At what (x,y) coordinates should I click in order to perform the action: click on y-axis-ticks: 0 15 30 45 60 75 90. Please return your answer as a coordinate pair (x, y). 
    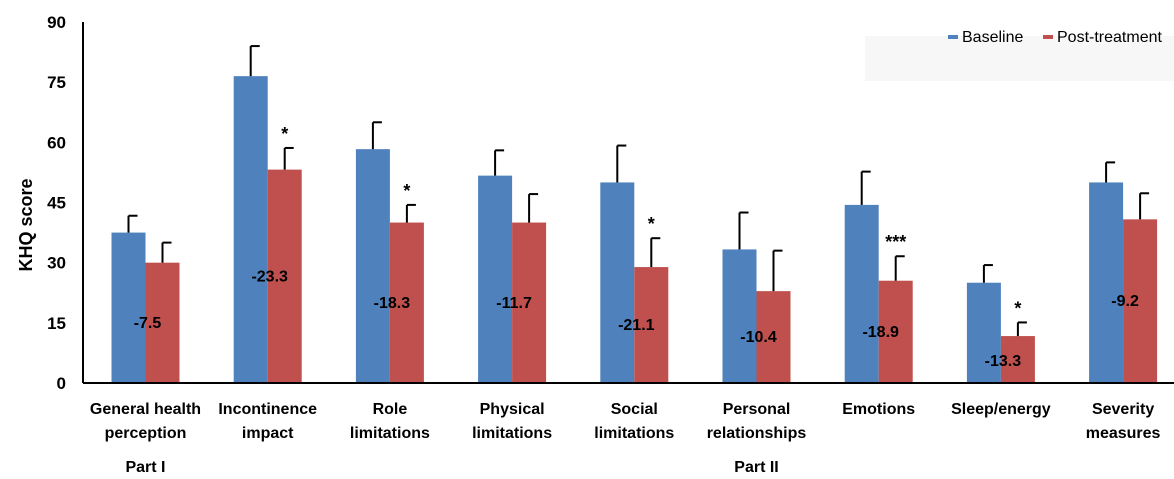
    Looking at the image, I should click on (56, 203).